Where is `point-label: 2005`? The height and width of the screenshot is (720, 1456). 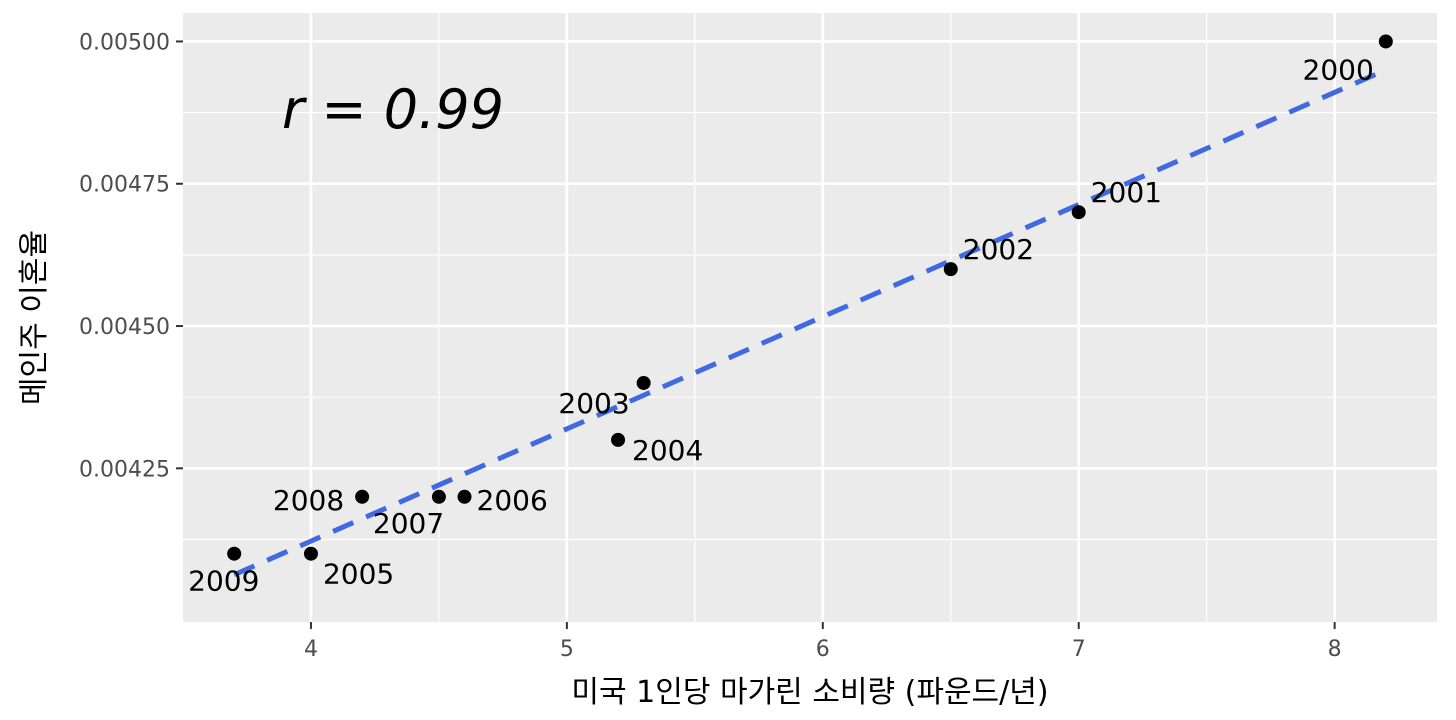 point-label: 2005 is located at coordinates (358, 574).